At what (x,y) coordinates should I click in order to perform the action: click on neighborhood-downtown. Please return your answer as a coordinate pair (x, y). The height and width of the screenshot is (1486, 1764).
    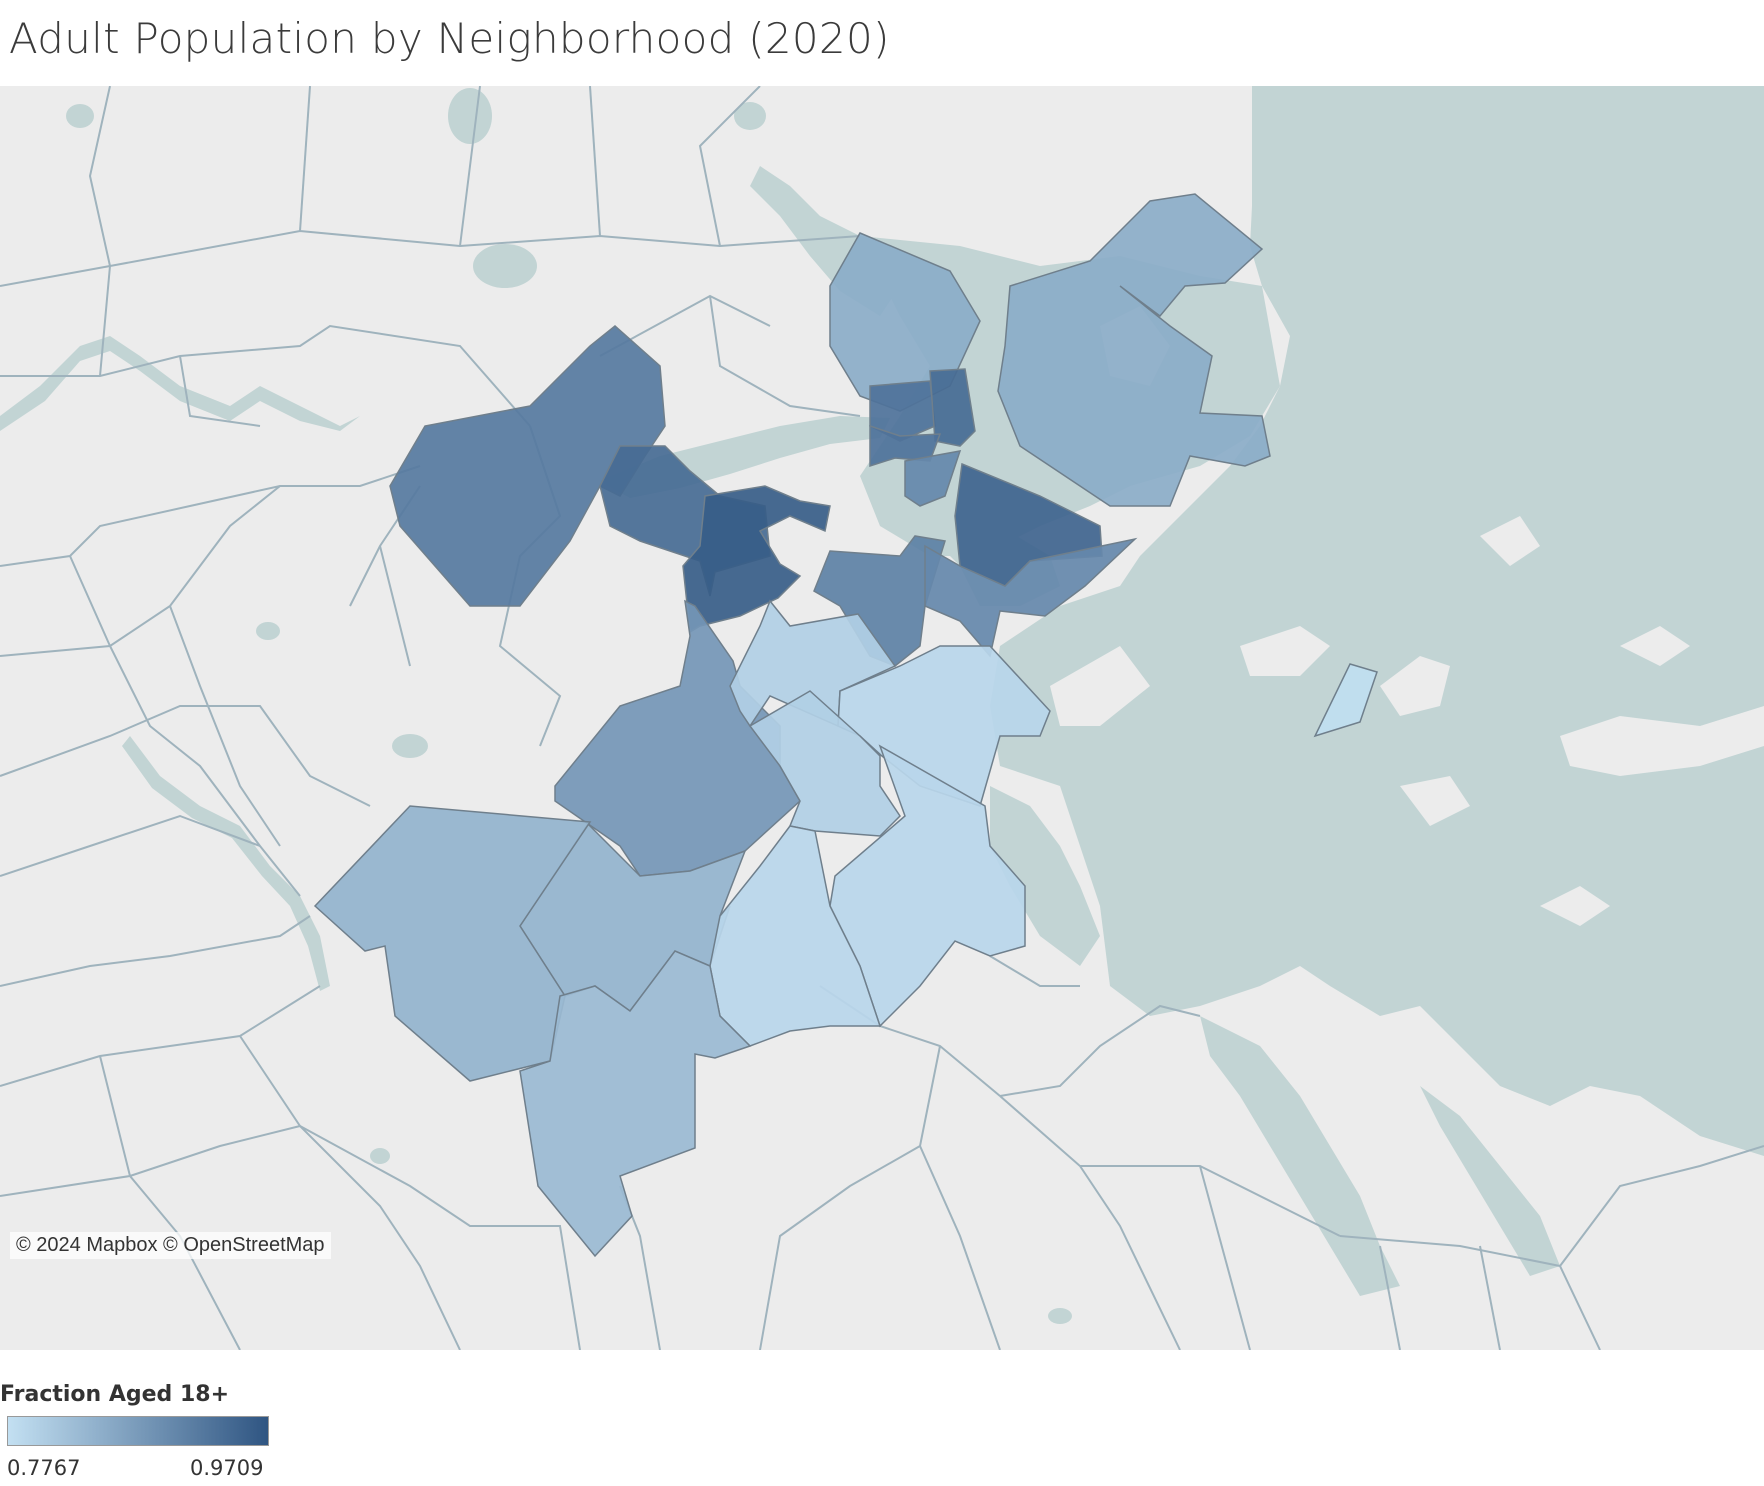
    Looking at the image, I should click on (933, 478).